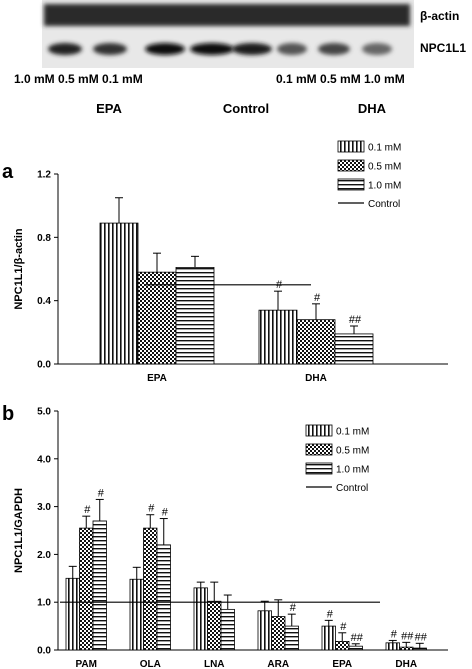 The image size is (472, 669). I want to click on blot-group-label-dha: DHA, so click(372, 108).